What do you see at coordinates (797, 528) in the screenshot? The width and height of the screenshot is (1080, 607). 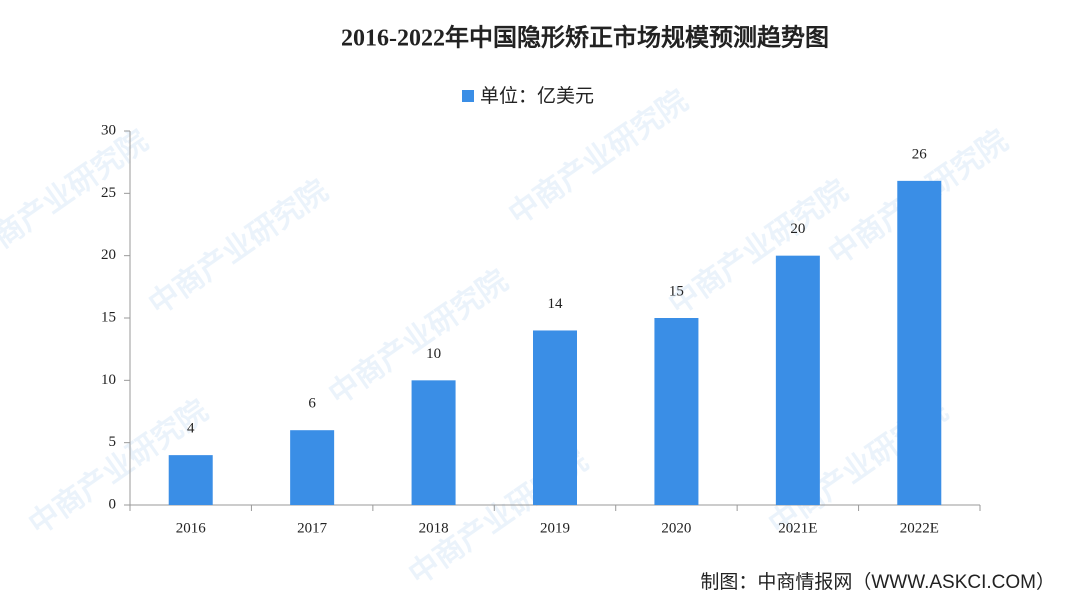 I see `x-tick-label: 2021E` at bounding box center [797, 528].